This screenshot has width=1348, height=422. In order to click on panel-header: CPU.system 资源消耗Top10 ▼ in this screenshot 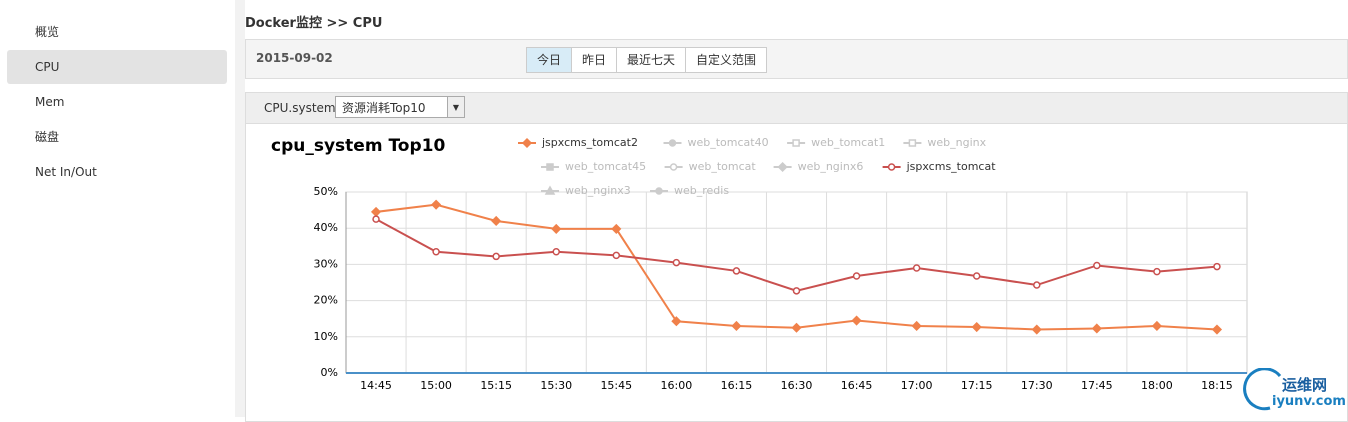, I will do `click(796, 108)`.